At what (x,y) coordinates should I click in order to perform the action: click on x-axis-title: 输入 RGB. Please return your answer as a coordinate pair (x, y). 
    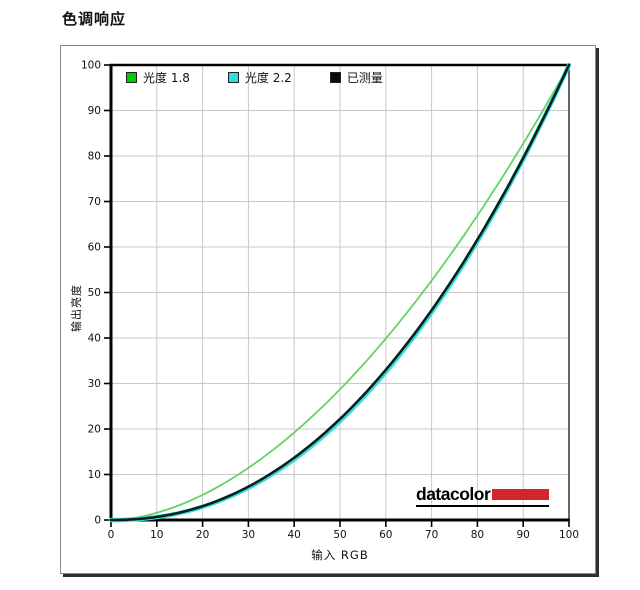
    Looking at the image, I should click on (340, 555).